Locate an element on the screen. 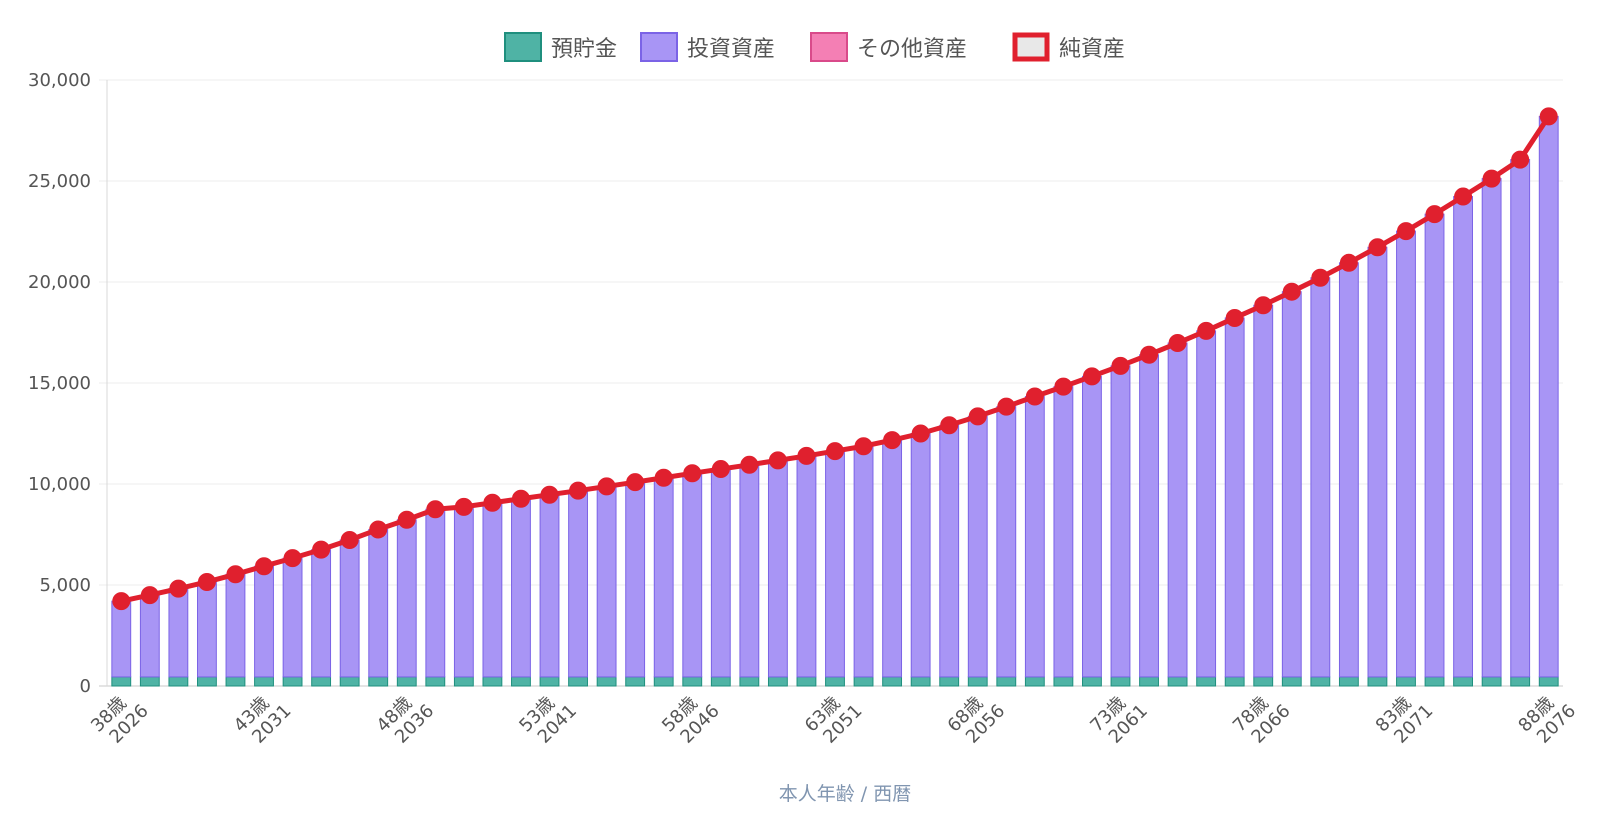 The image size is (1622, 818). y-tick-label: 5,000 is located at coordinates (65, 585).